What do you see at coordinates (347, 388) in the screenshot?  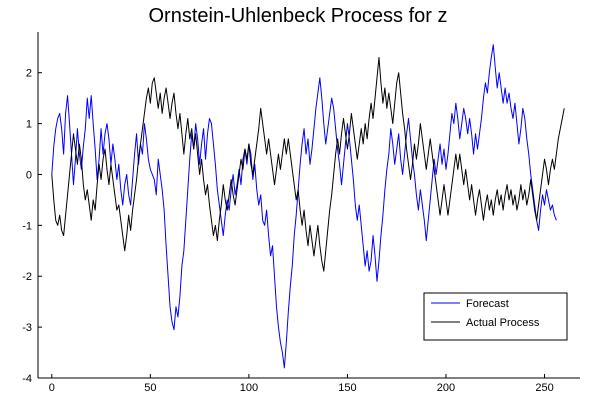 I see `x-tick-label: 150` at bounding box center [347, 388].